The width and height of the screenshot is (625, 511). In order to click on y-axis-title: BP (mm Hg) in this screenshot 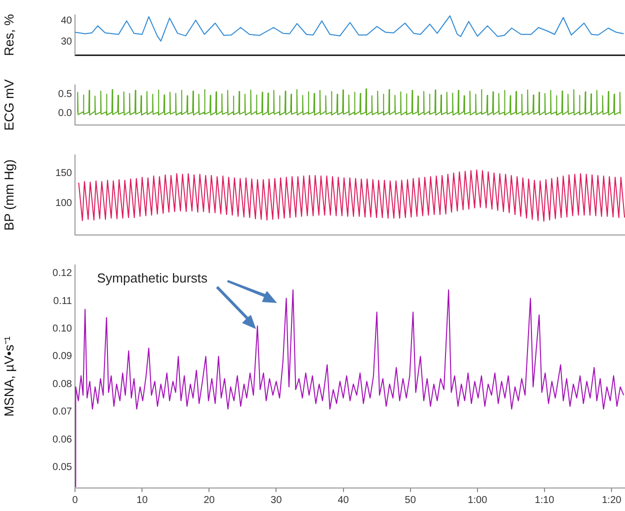, I will do `click(8, 195)`.